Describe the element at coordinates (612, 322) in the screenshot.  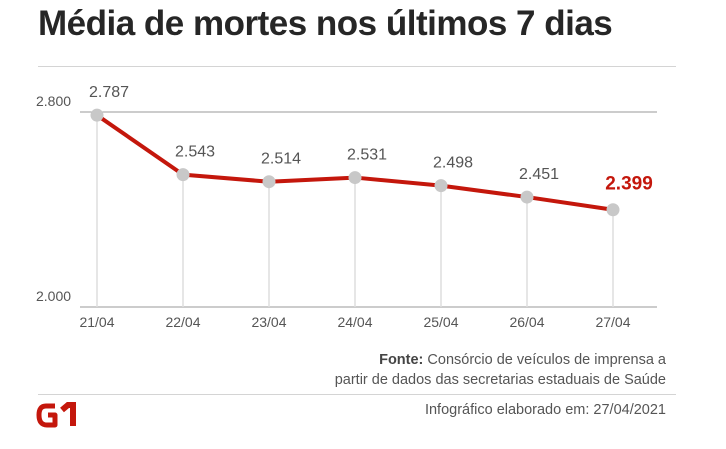
I see `x-tick-label: 27/04` at that location.